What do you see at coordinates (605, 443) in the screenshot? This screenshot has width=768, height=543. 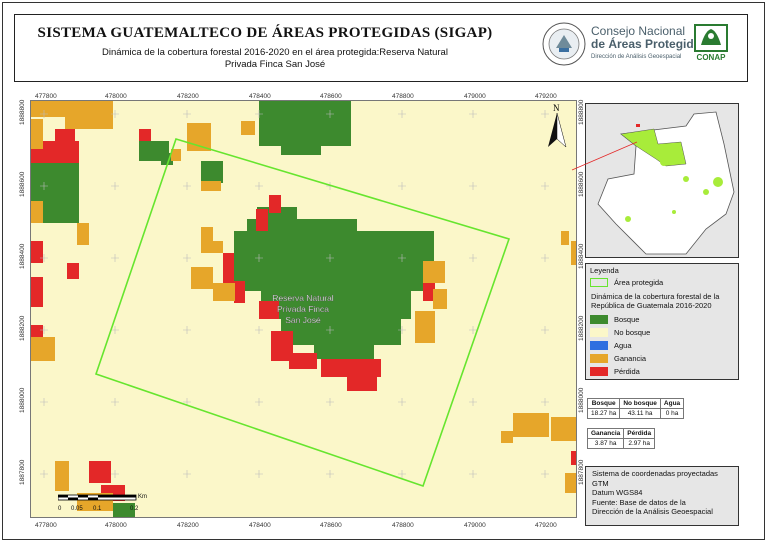 I see `stats-value: 3.87 ha` at bounding box center [605, 443].